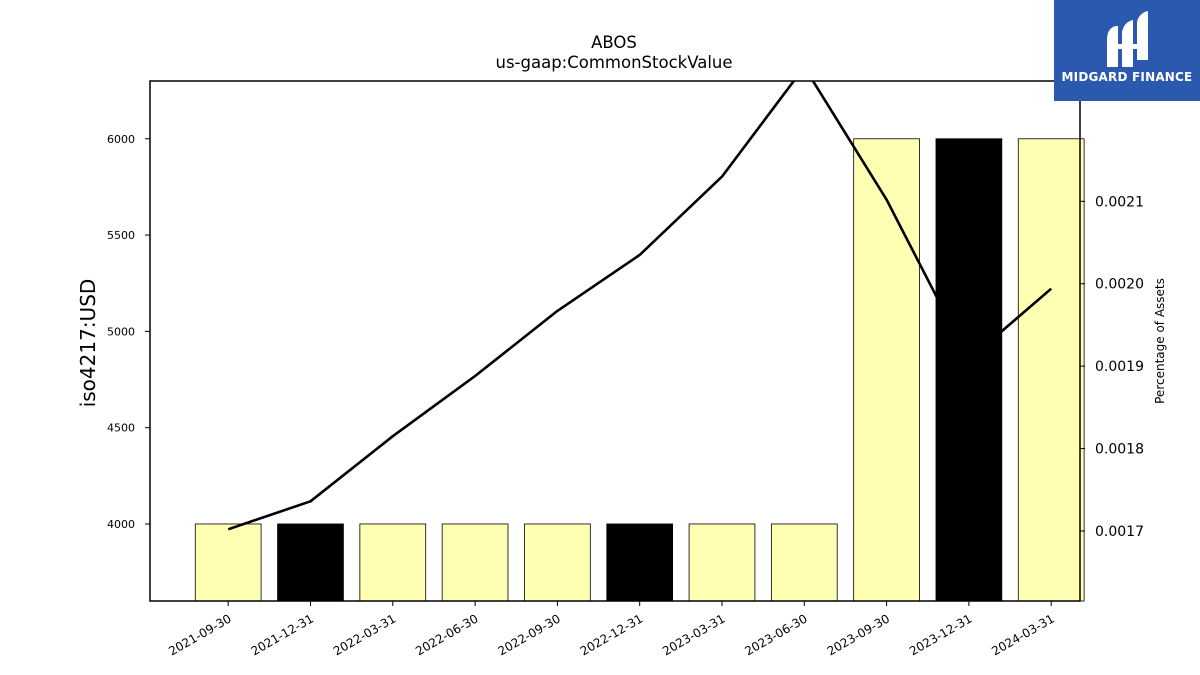 The image size is (1200, 675). I want to click on x-tick-label: 2023-03-31, so click(693, 634).